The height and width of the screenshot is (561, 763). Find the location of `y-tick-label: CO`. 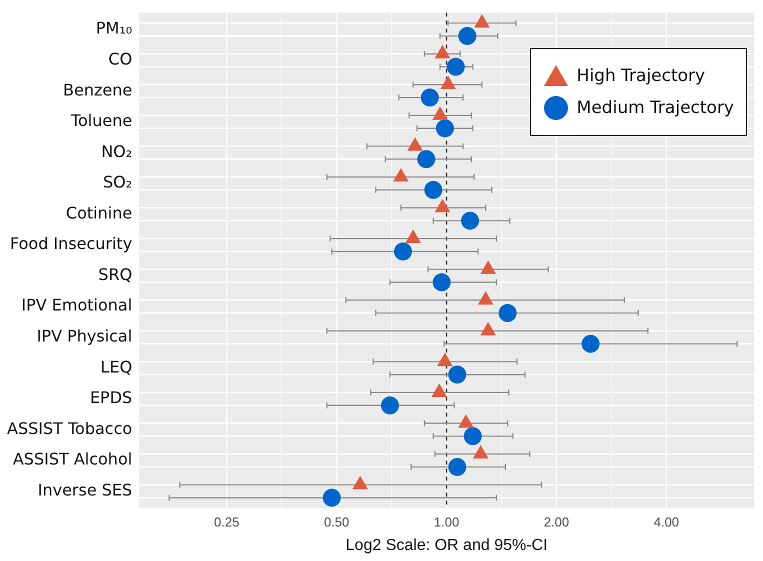

y-tick-label: CO is located at coordinates (120, 58).